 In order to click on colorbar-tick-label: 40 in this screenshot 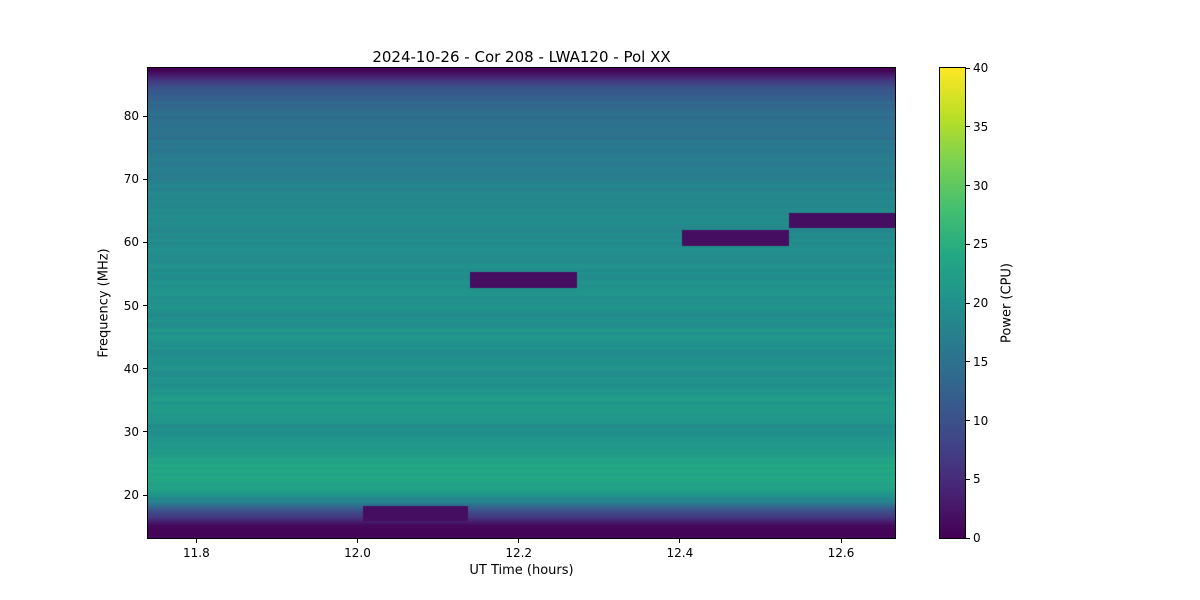, I will do `click(981, 68)`.